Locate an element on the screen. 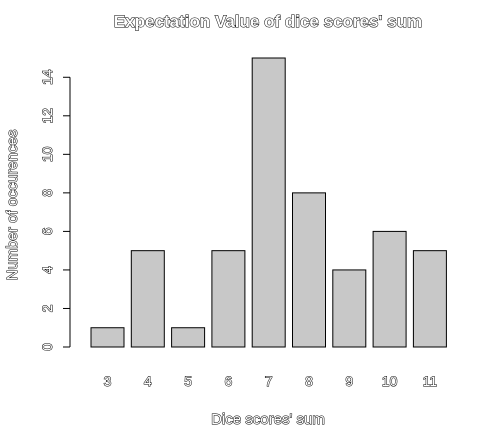  x-tick-label: 9 is located at coordinates (349, 381).